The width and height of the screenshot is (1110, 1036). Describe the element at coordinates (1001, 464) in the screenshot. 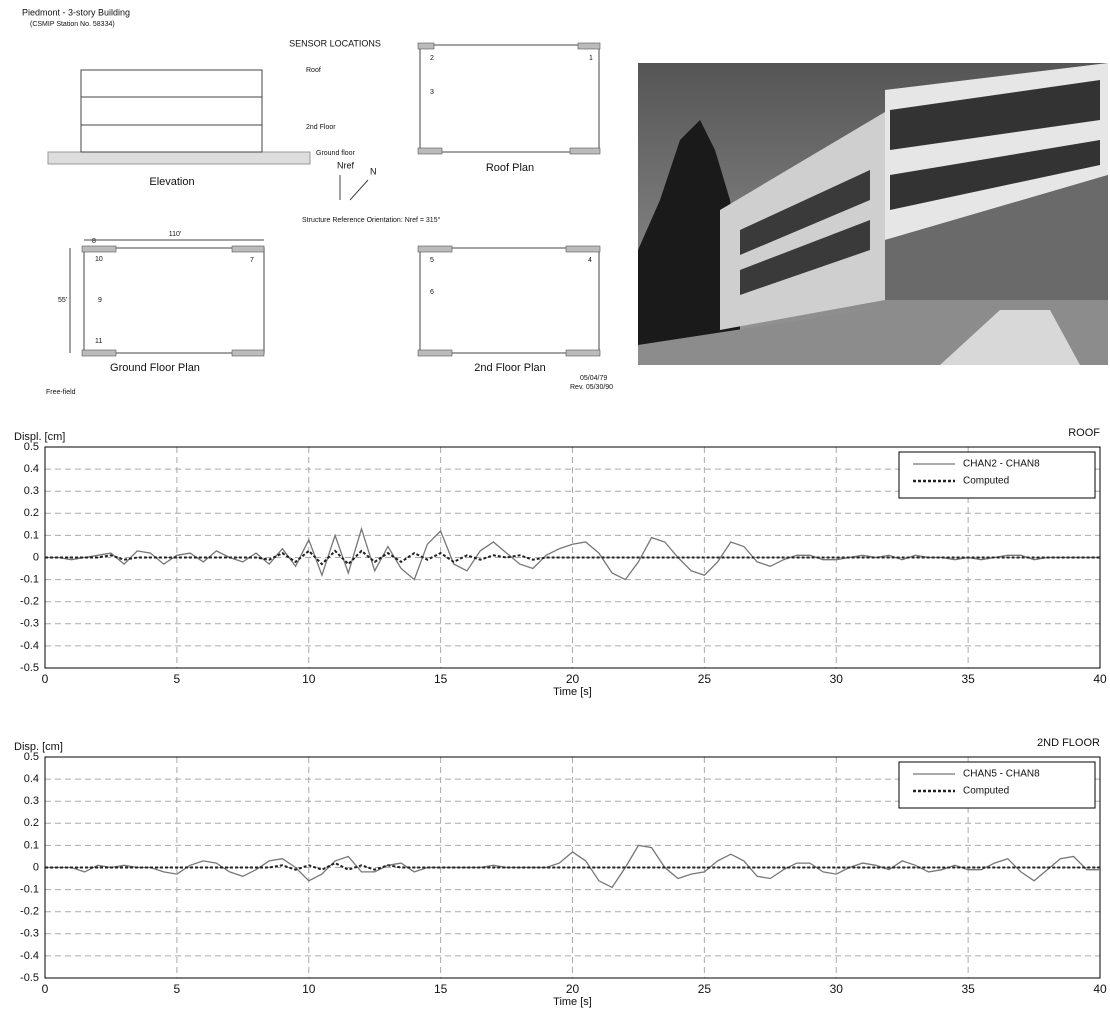

I see `legend-label: CHAN2 - CHAN8` at that location.